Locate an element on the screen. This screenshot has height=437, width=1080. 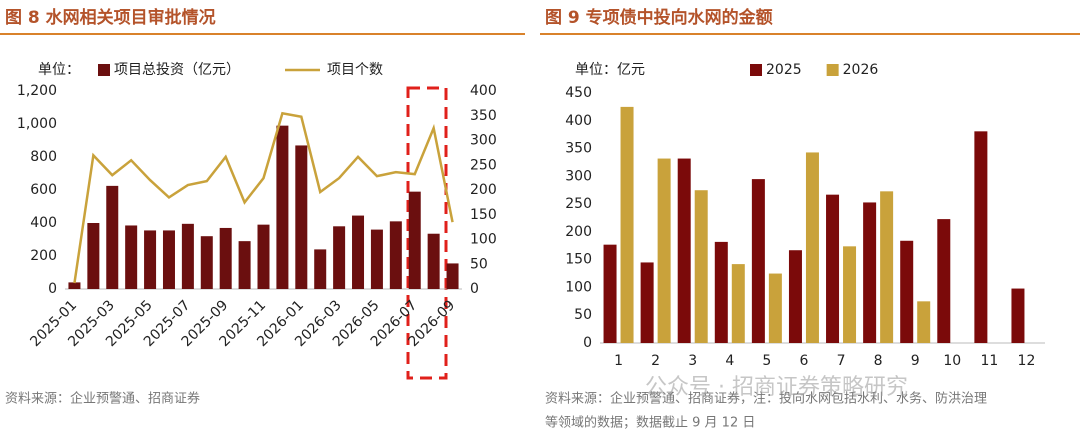
y-tick-label: 1,000 is located at coordinates (37, 124).